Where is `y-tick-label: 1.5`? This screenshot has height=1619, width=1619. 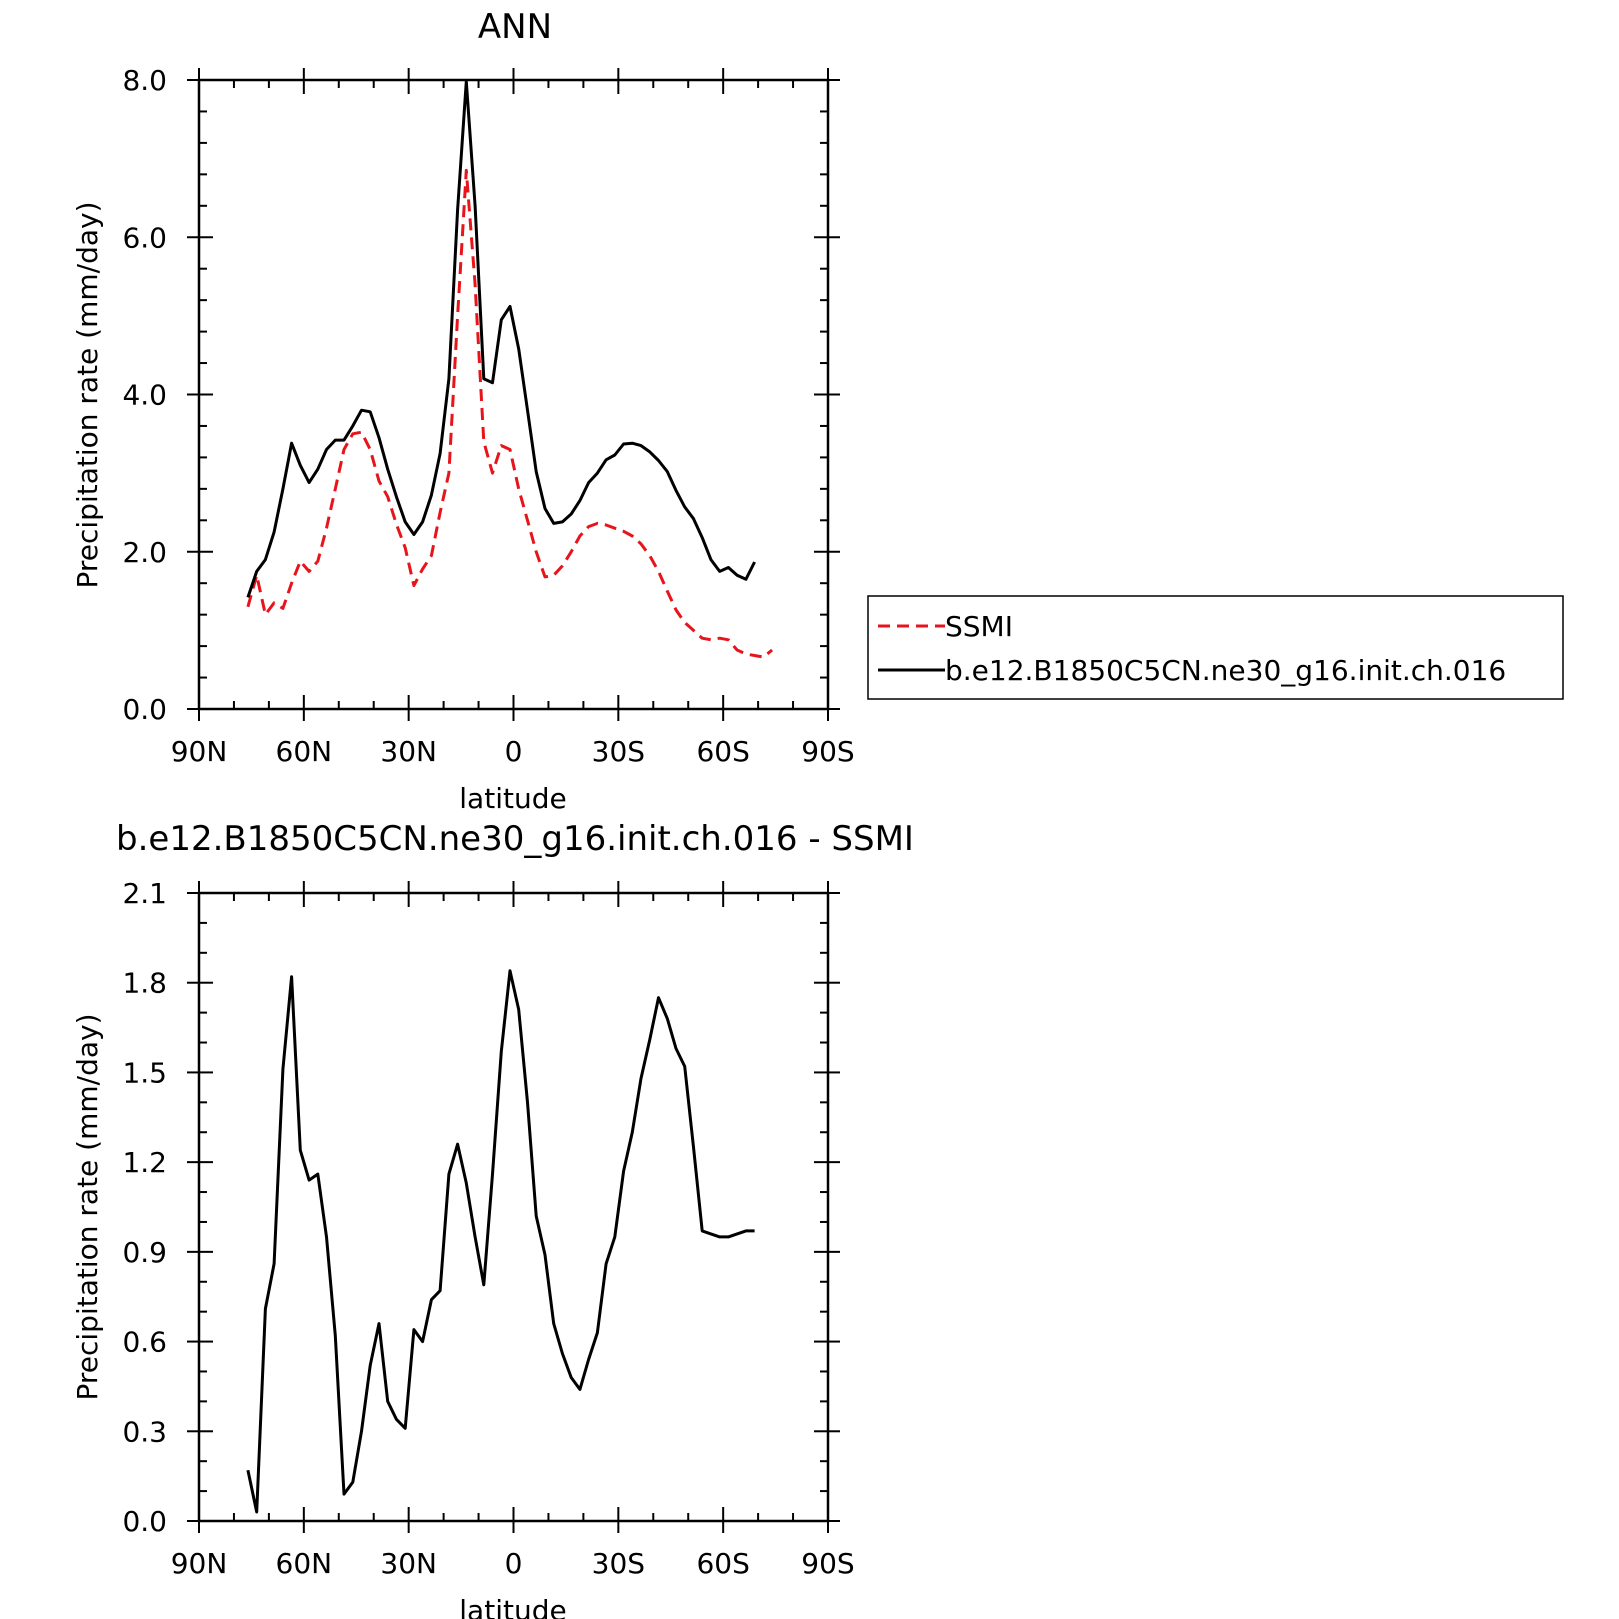
y-tick-label: 1.5 is located at coordinates (144, 1072).